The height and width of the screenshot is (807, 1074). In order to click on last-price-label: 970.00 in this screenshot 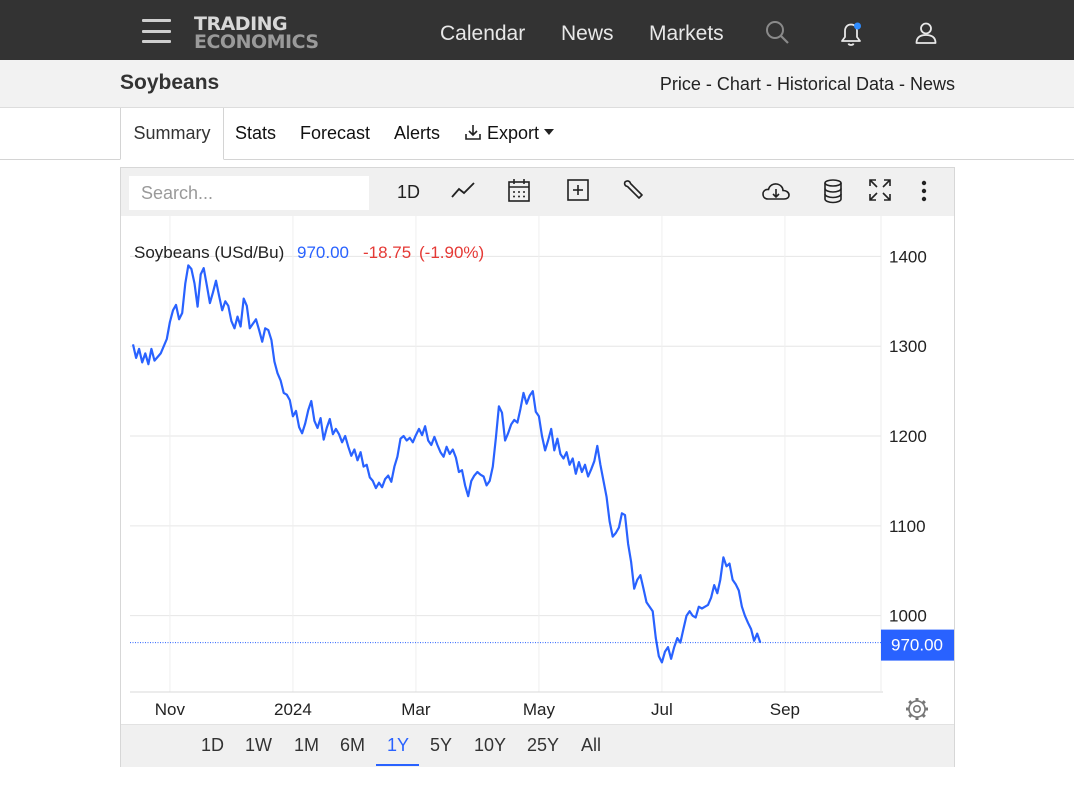, I will do `click(917, 645)`.